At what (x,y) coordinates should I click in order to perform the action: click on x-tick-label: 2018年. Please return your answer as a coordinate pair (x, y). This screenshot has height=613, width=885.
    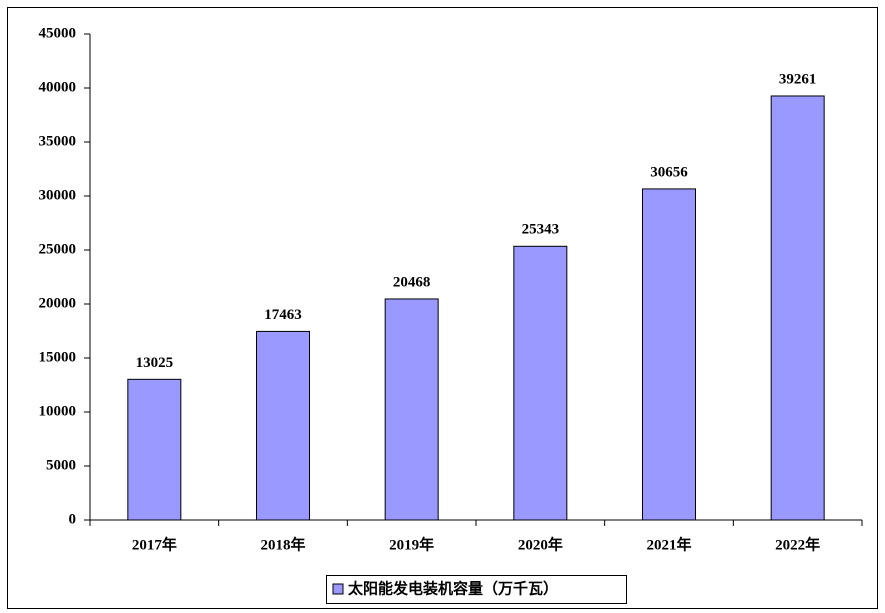
    Looking at the image, I should click on (282, 544).